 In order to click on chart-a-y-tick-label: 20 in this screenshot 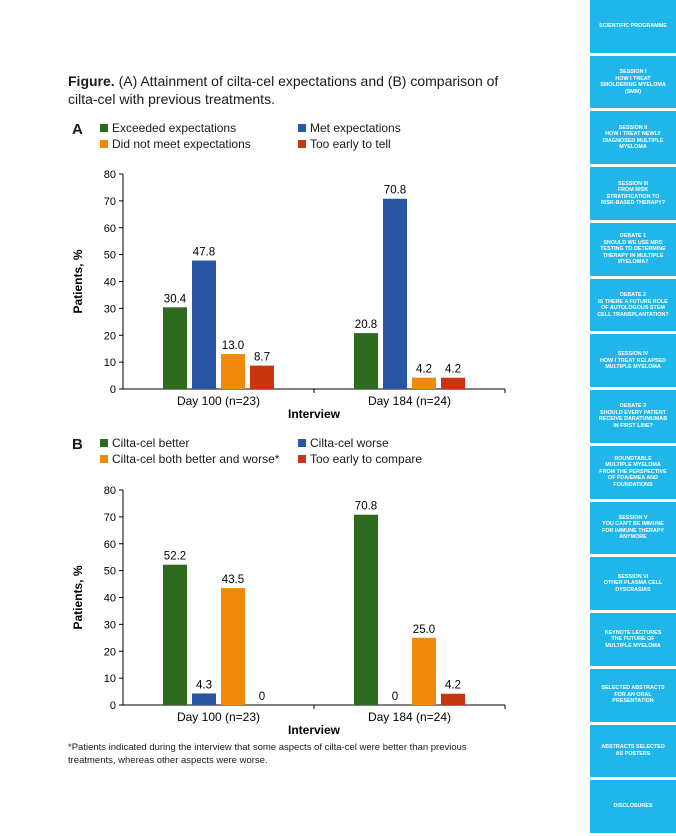, I will do `click(110, 336)`.